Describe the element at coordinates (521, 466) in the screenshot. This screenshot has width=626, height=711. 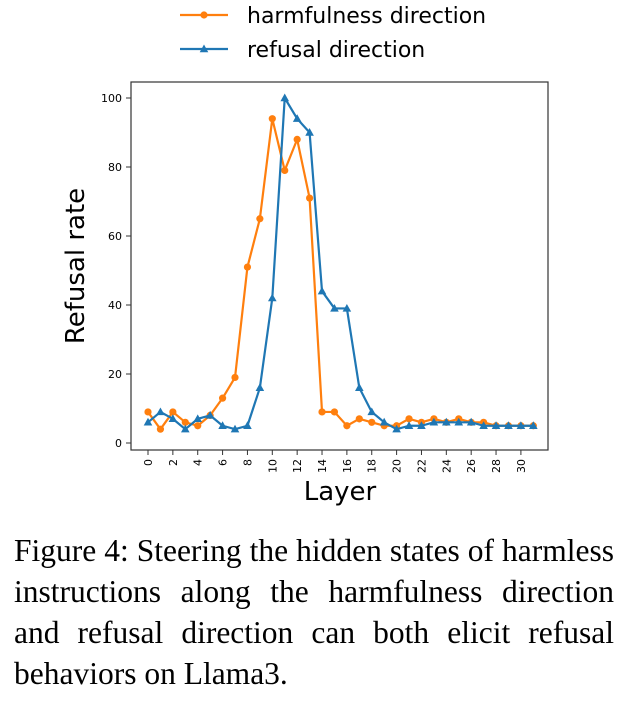
I see `x-tick-label: 30` at that location.